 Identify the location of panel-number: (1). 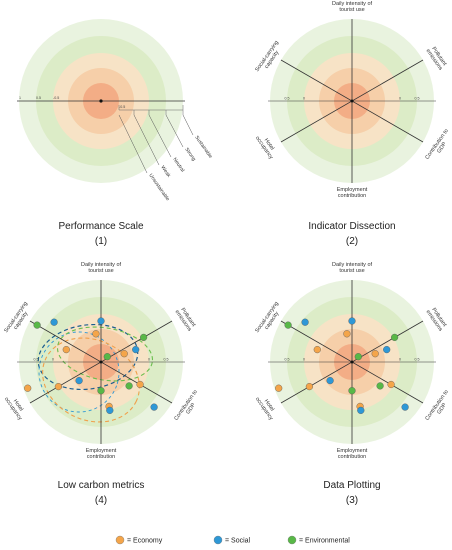
(101, 241).